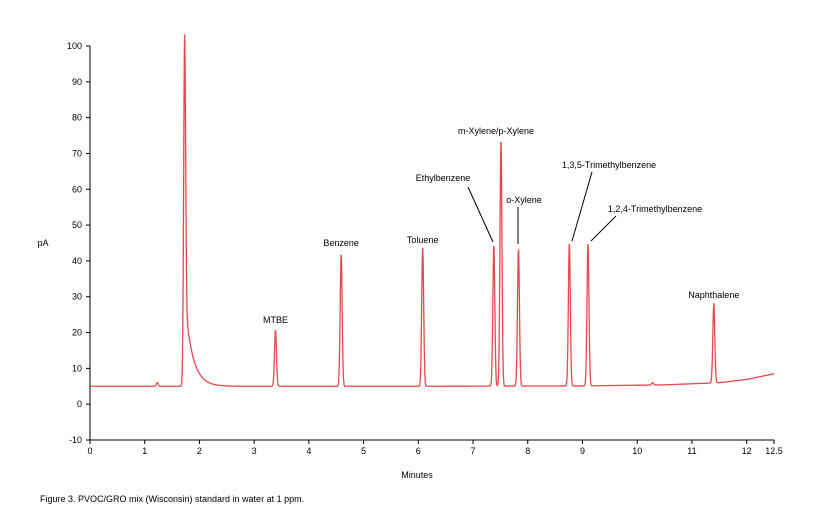 The width and height of the screenshot is (828, 529). Describe the element at coordinates (75, 440) in the screenshot. I see `y-tick-label: -10` at that location.